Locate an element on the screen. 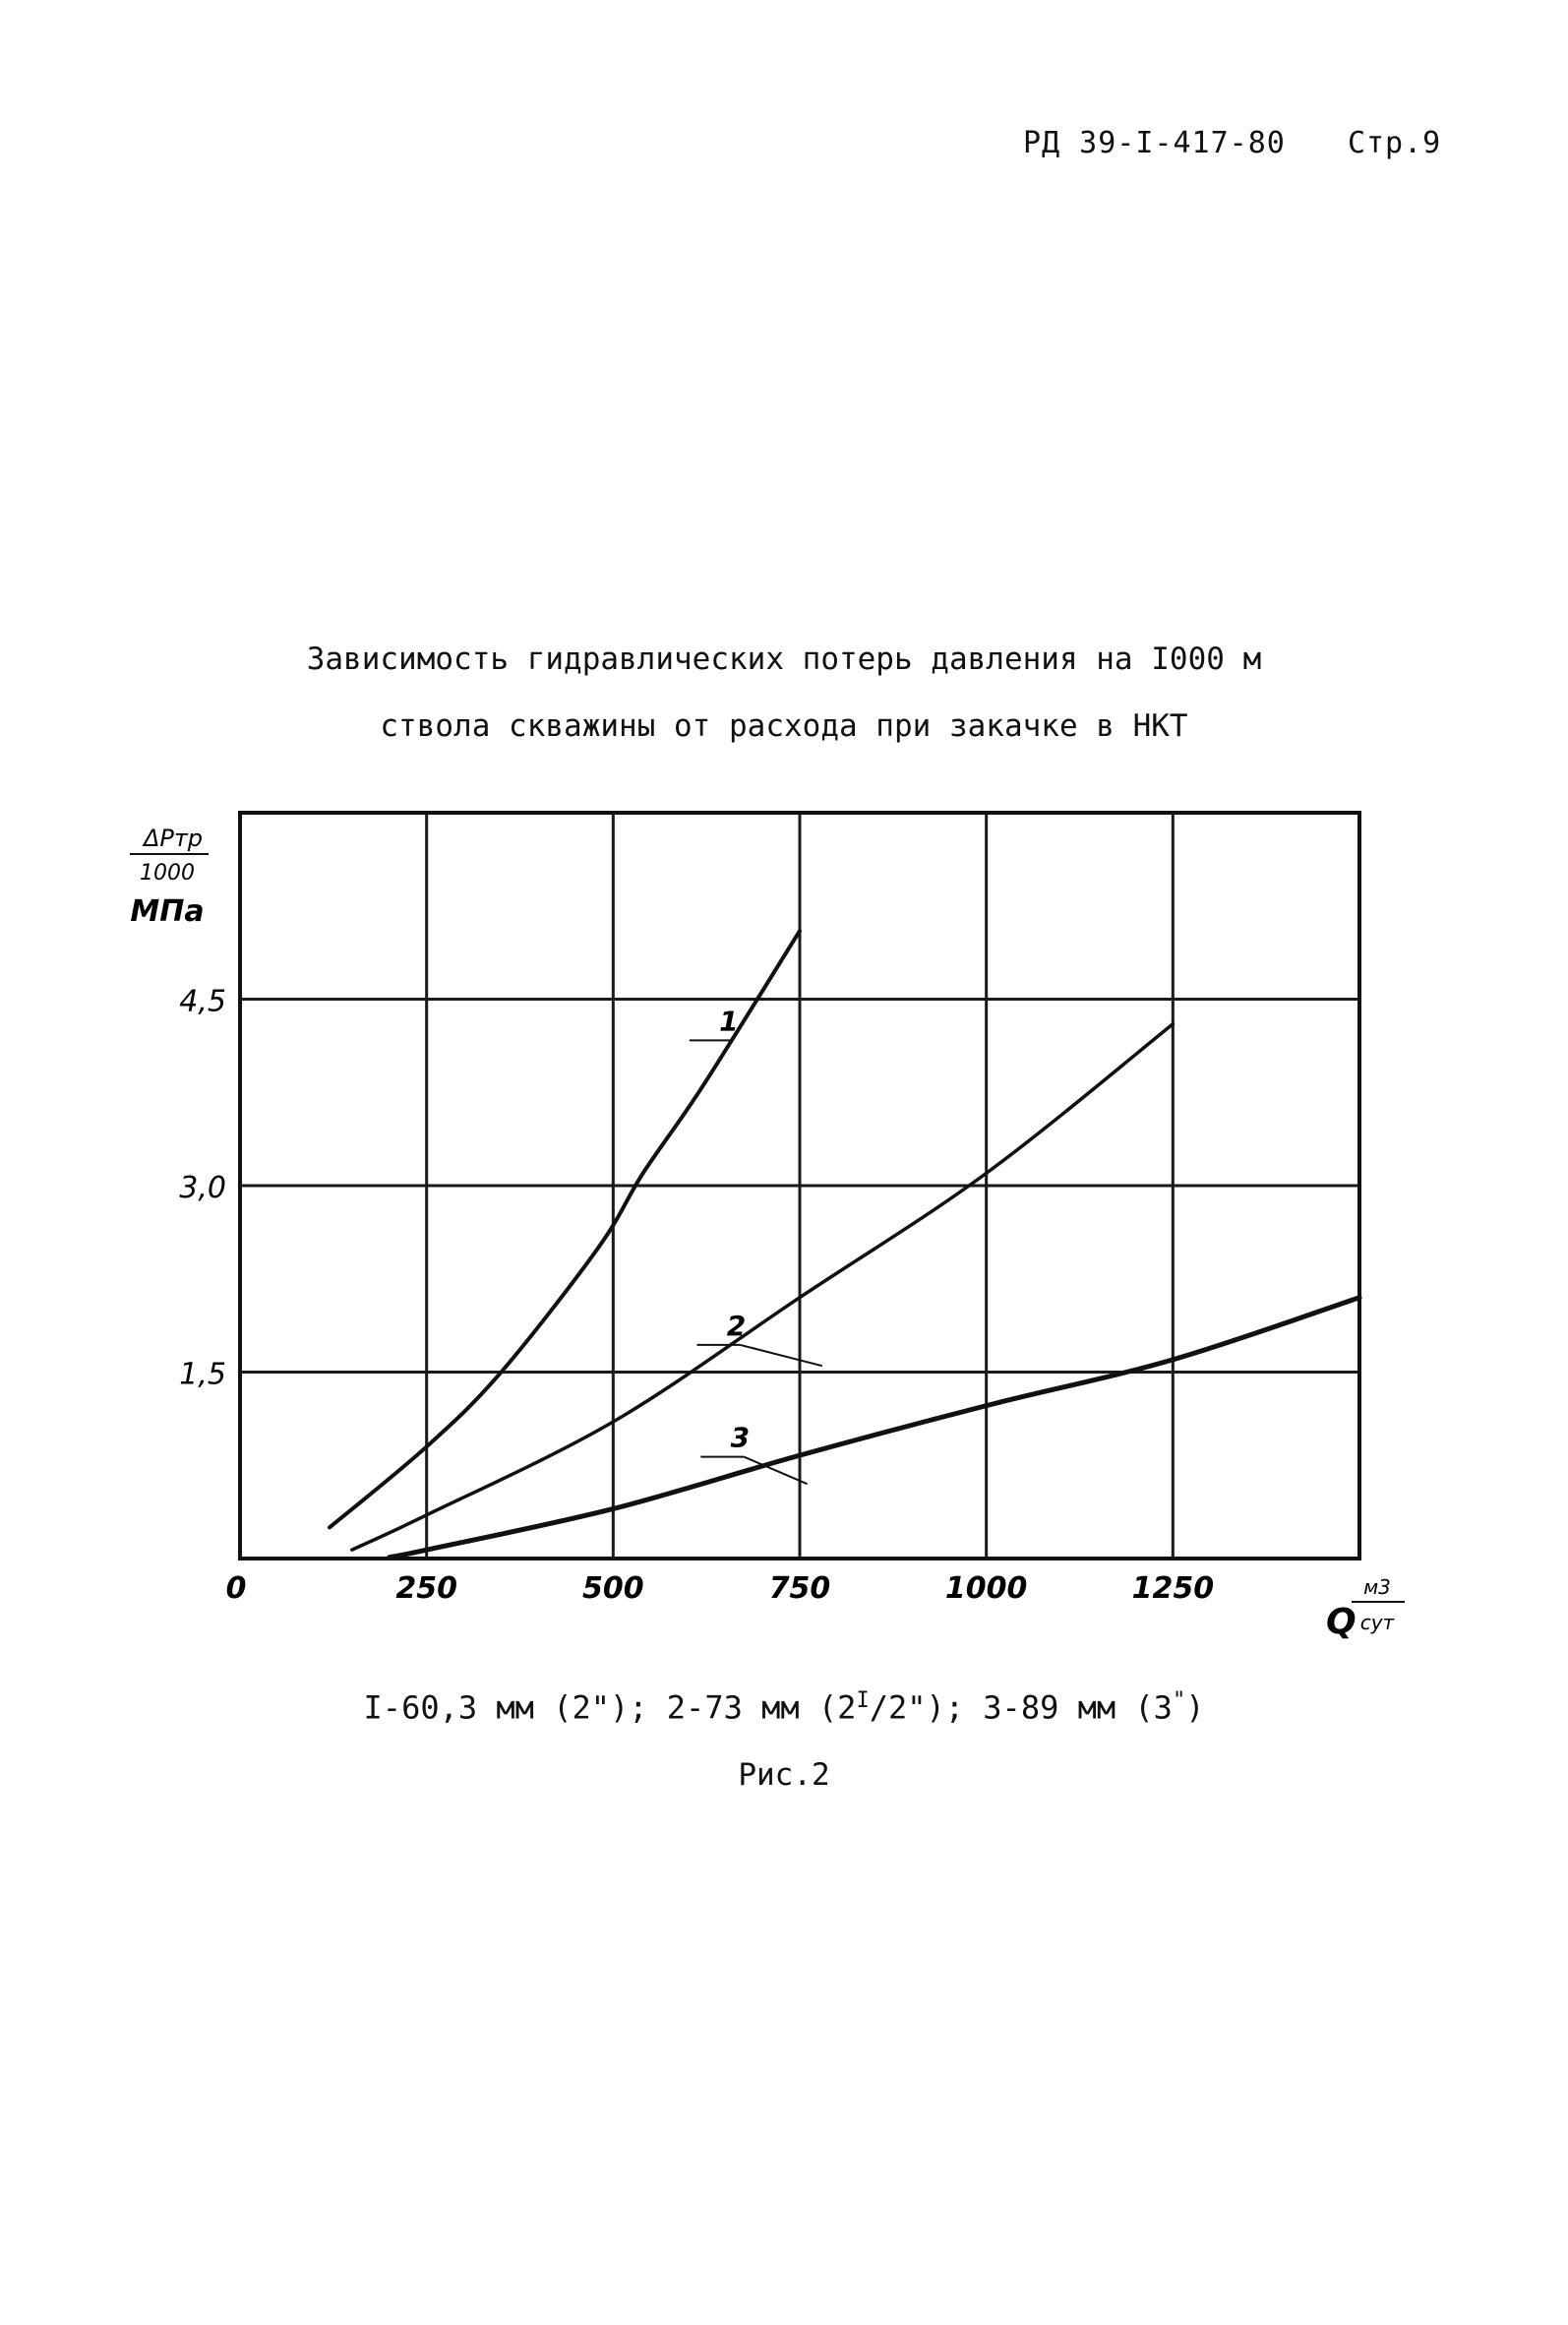 This screenshot has height=2325, width=1568. series-3-line is located at coordinates (874, 1427).